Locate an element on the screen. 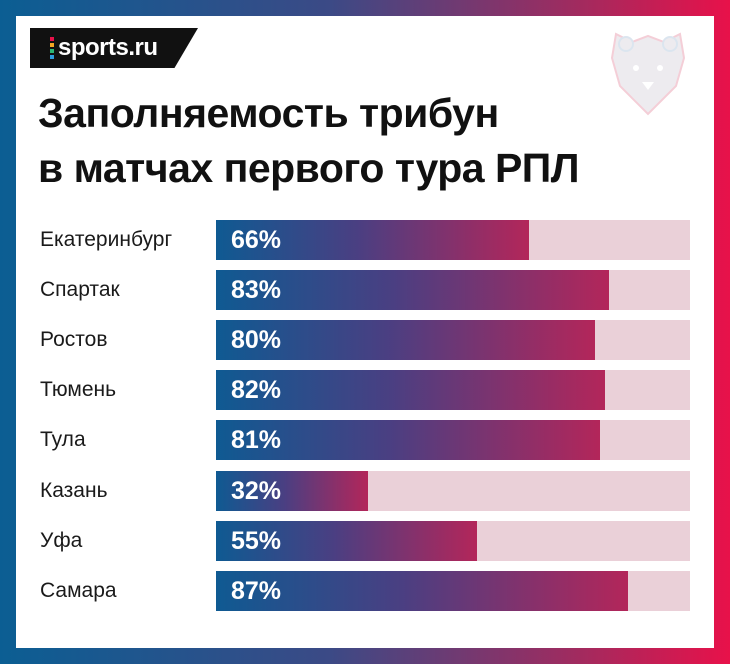 This screenshot has height=664, width=730. bar-track: 66% is located at coordinates (453, 240).